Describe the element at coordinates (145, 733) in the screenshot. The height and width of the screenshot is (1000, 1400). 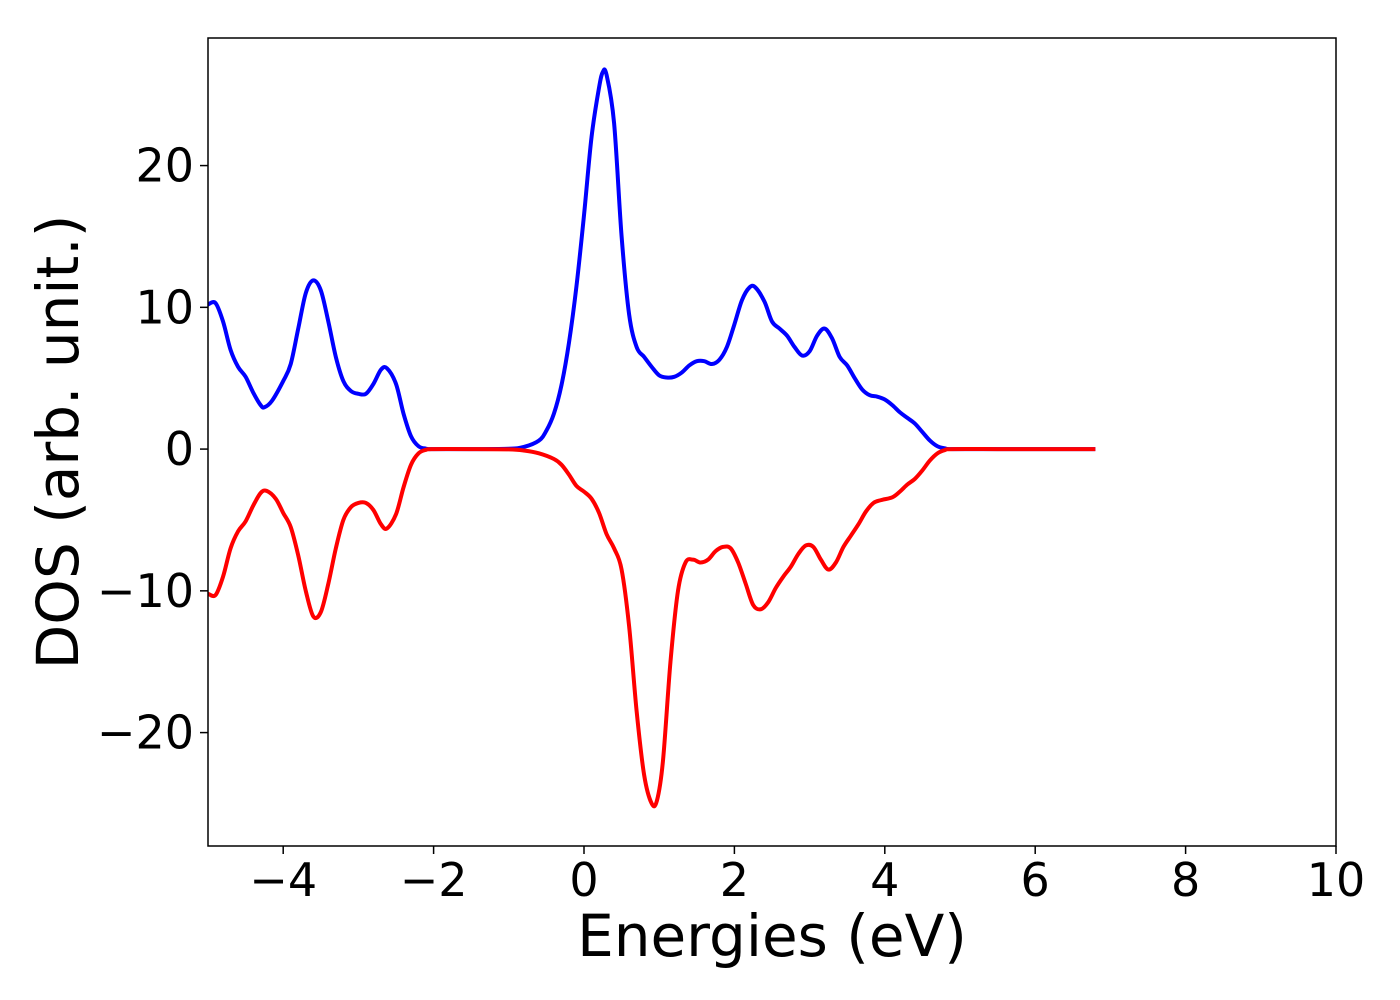
I see `y-tick-label: −20` at that location.